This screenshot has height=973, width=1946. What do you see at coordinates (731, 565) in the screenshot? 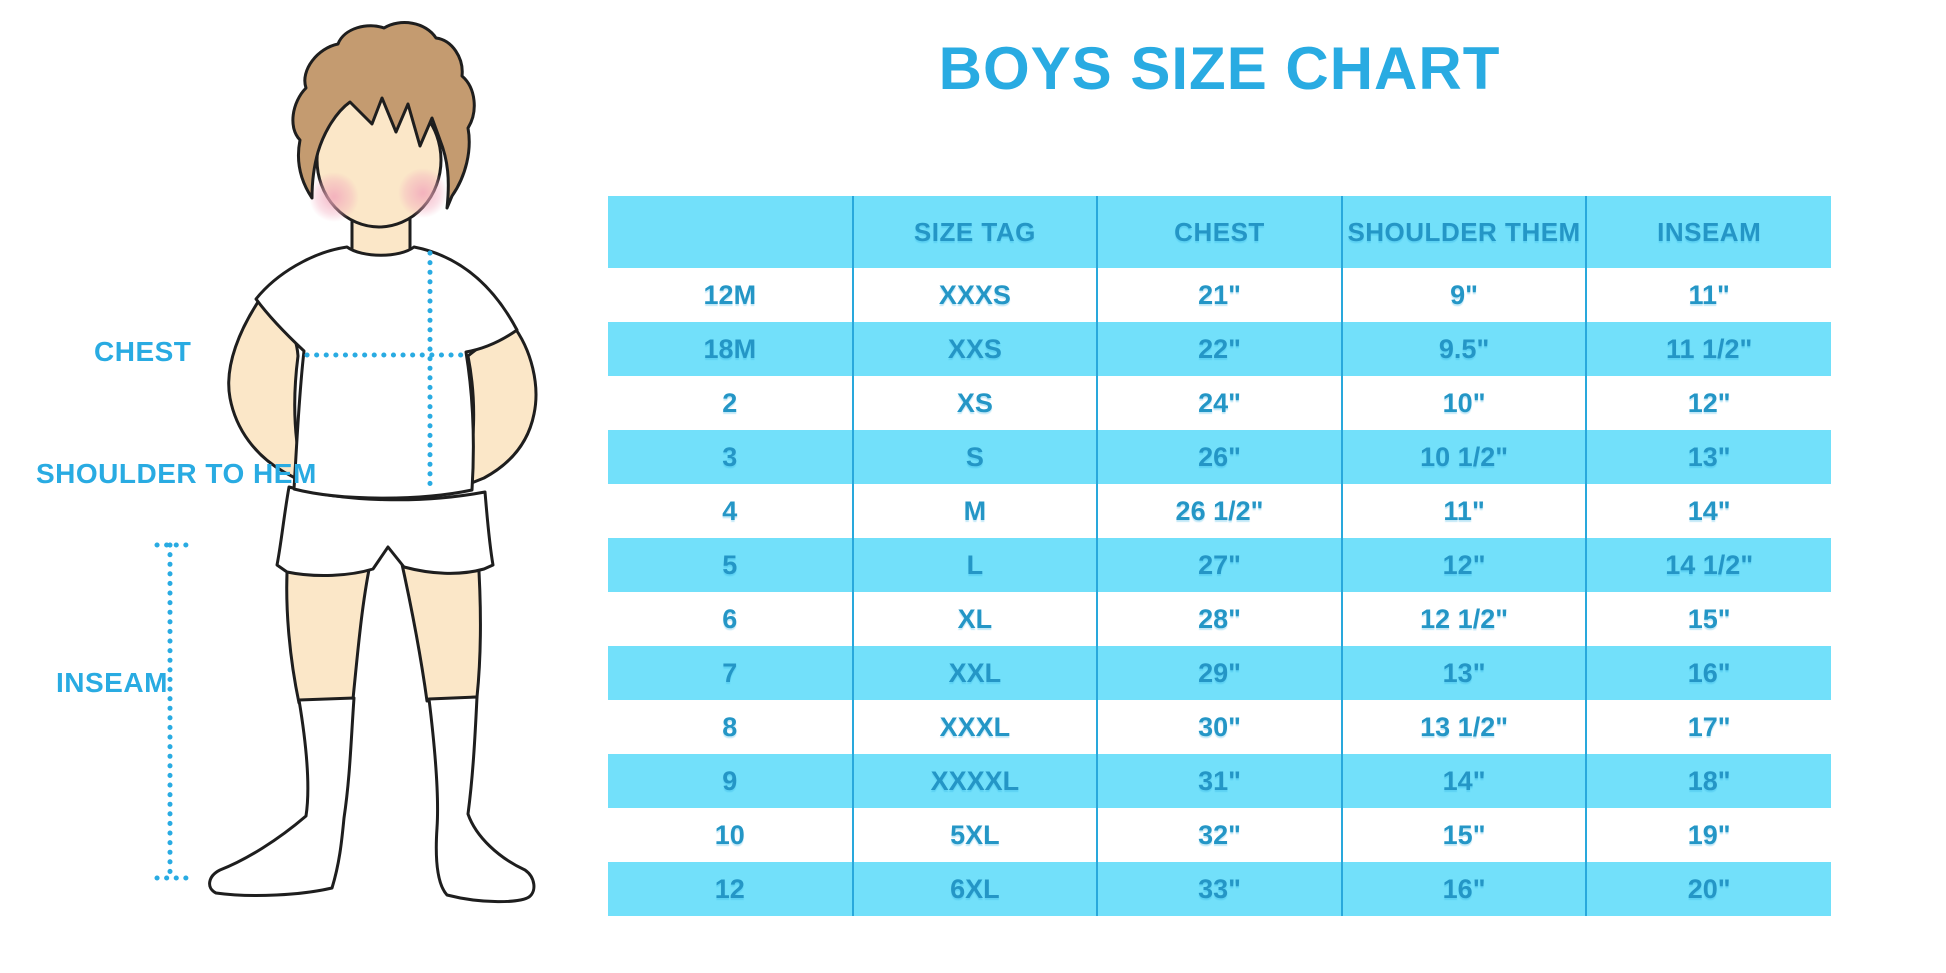
I see `table-cell: 5` at bounding box center [731, 565].